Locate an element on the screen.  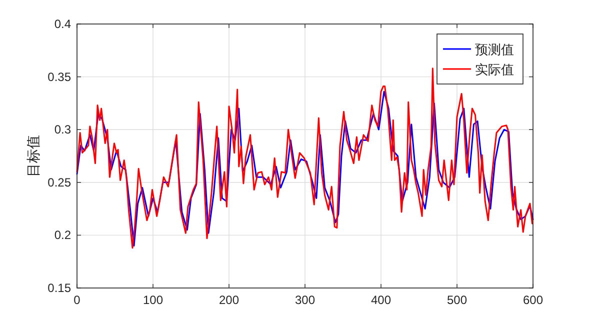
x-tick-label: 0 is located at coordinates (77, 300).